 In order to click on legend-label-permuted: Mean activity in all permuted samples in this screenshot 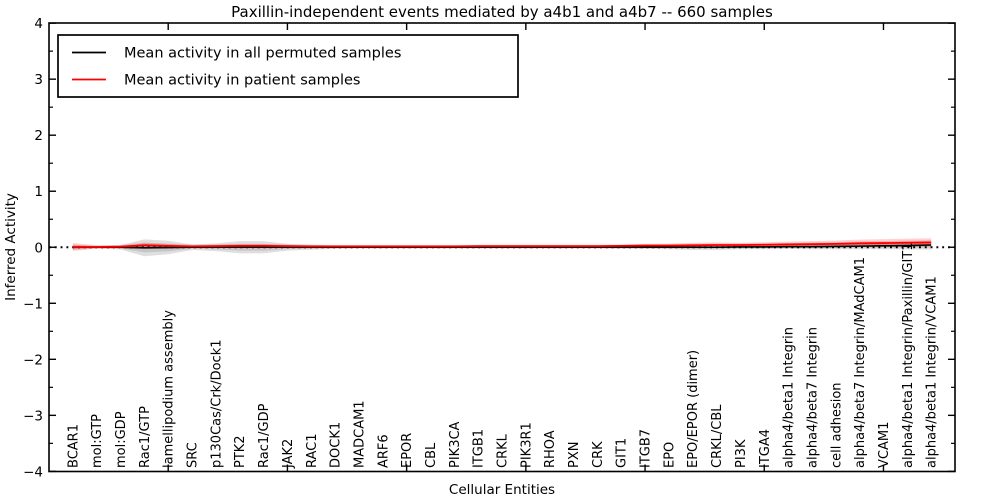, I will do `click(262, 54)`.